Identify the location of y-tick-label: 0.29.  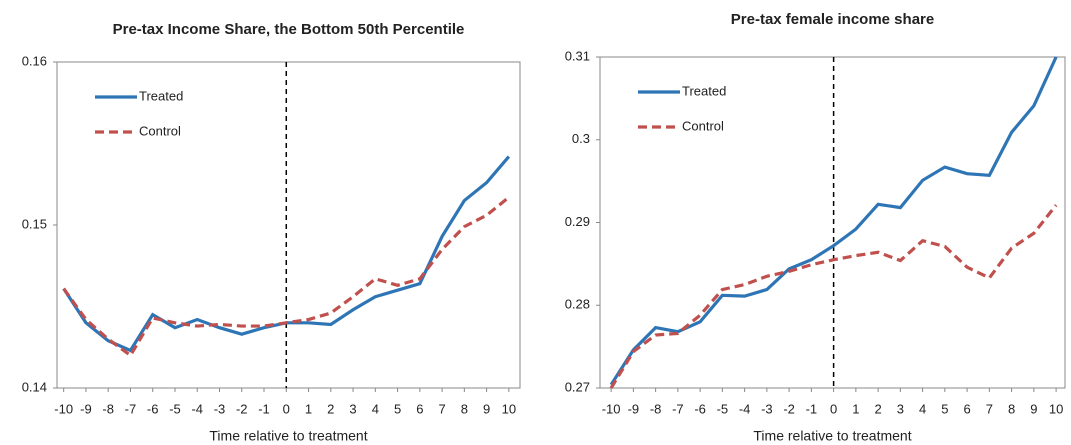
(577, 221).